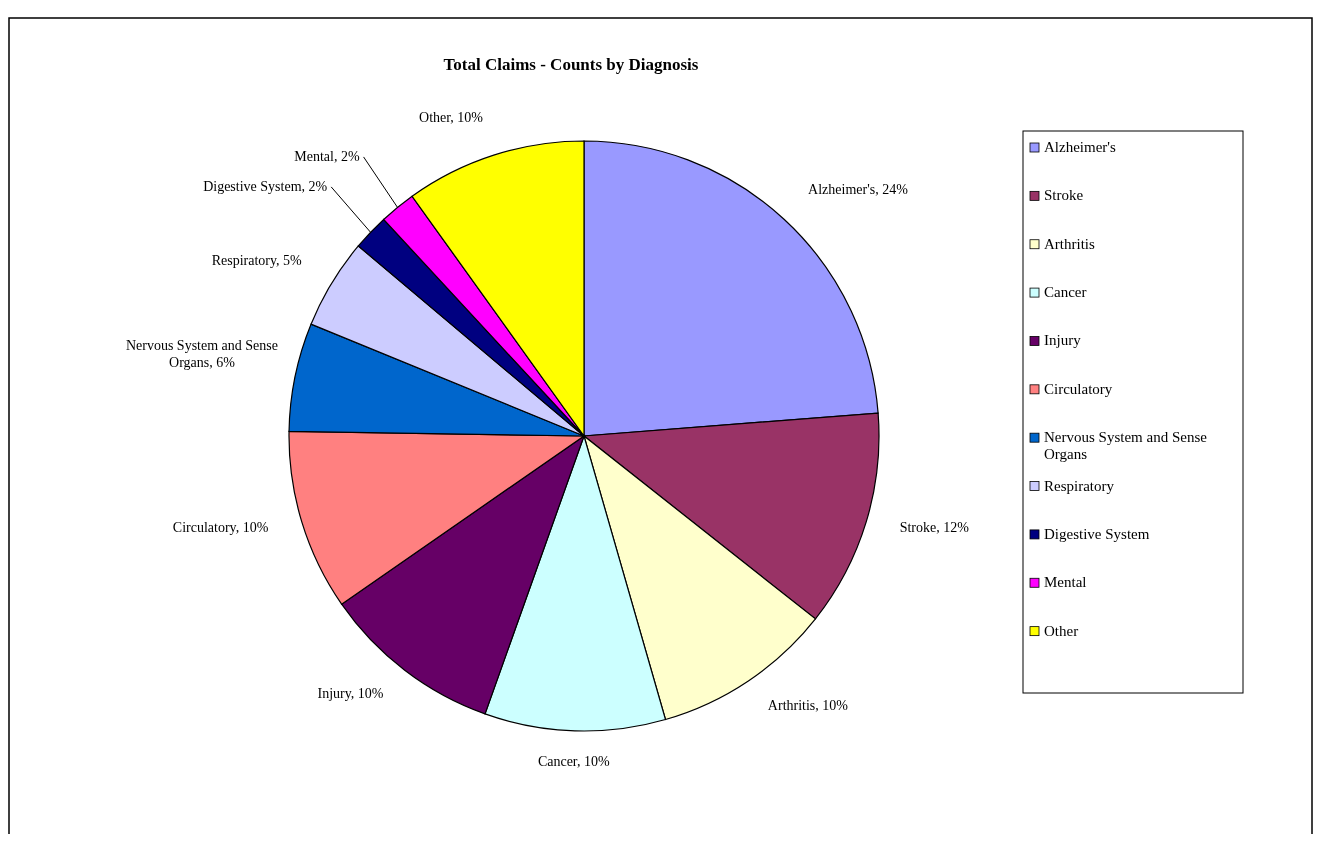 This screenshot has width=1321, height=842. I want to click on data-label: Arthritis, 10%, so click(808, 706).